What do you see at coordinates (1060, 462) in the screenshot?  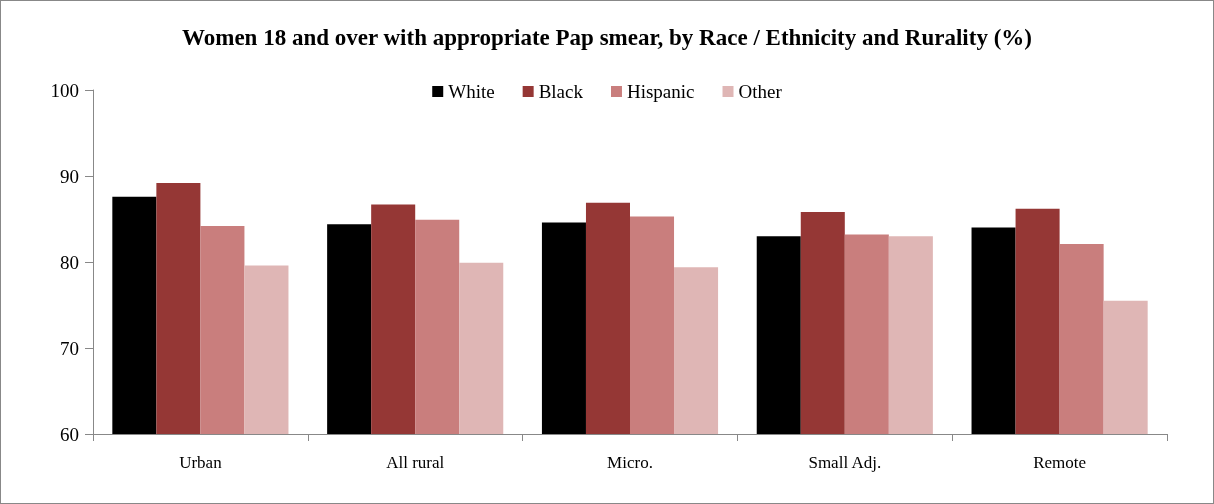 I see `x-tick-label: Remote` at bounding box center [1060, 462].